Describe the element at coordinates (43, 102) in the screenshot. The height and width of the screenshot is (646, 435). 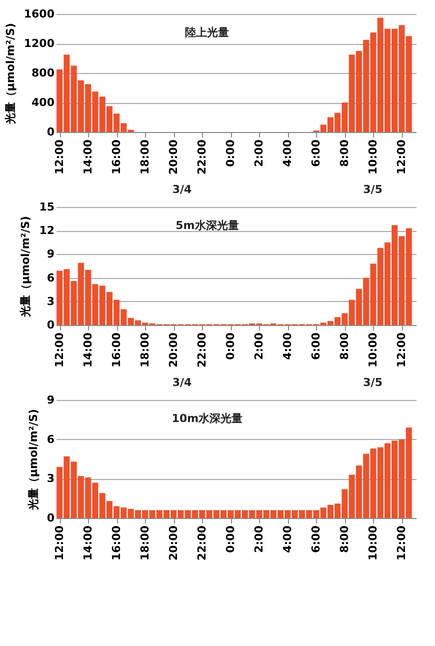
I see `y-tick-label: 400` at that location.